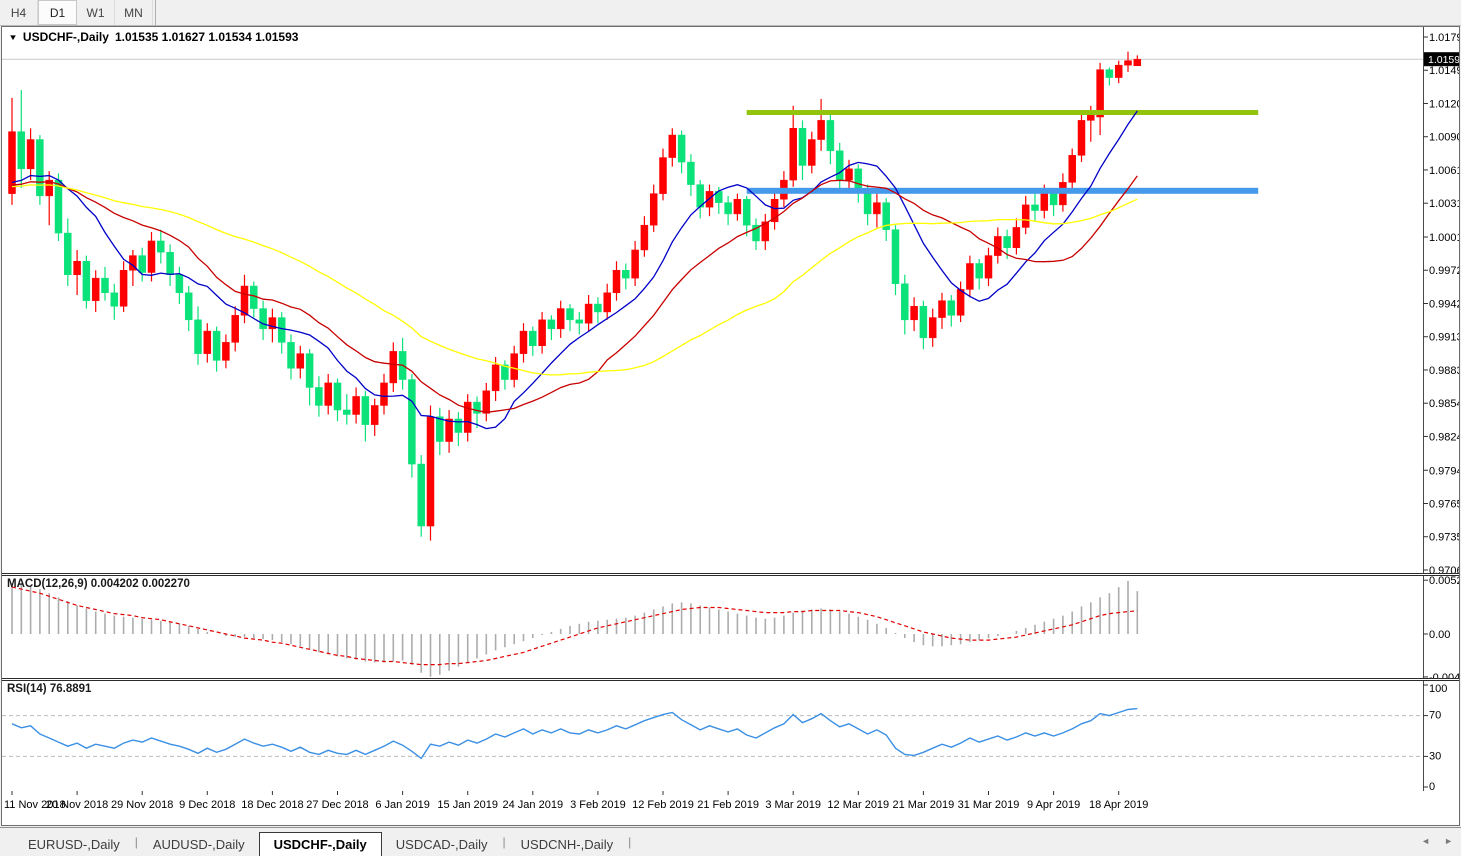  I want to click on price-scale-label: 1.00905, so click(1444, 138).